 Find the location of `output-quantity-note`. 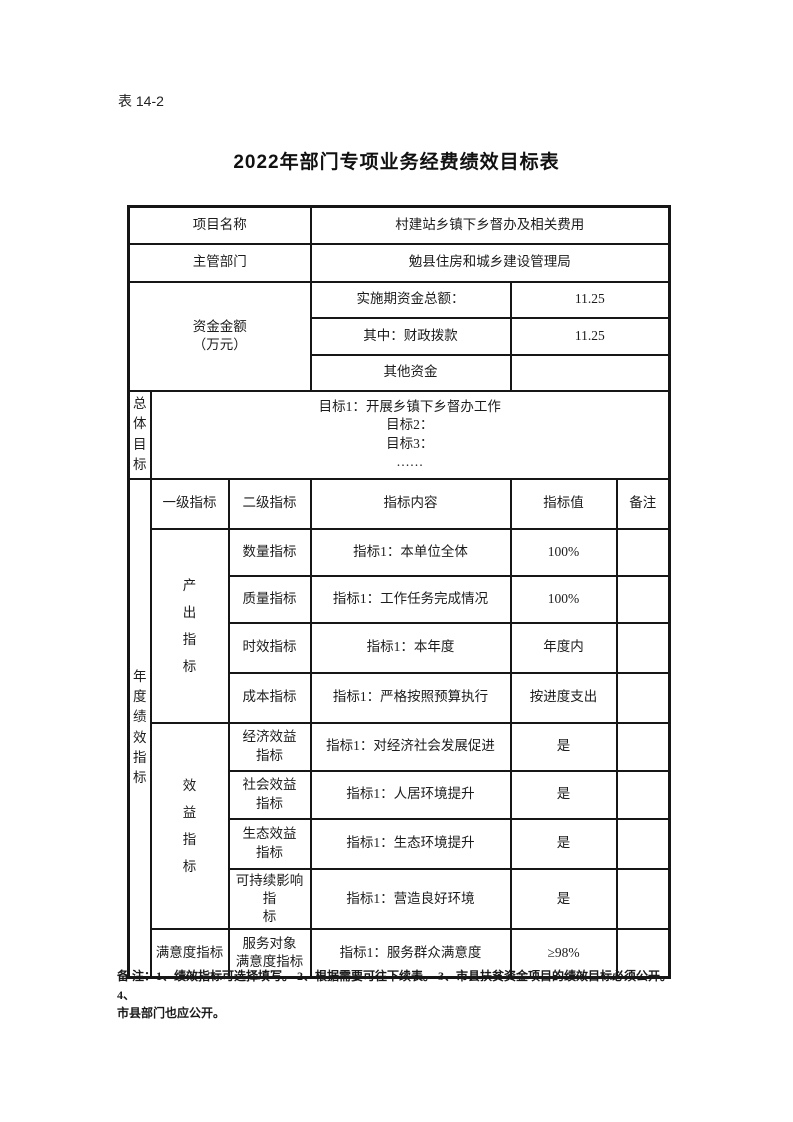

output-quantity-note is located at coordinates (643, 552).